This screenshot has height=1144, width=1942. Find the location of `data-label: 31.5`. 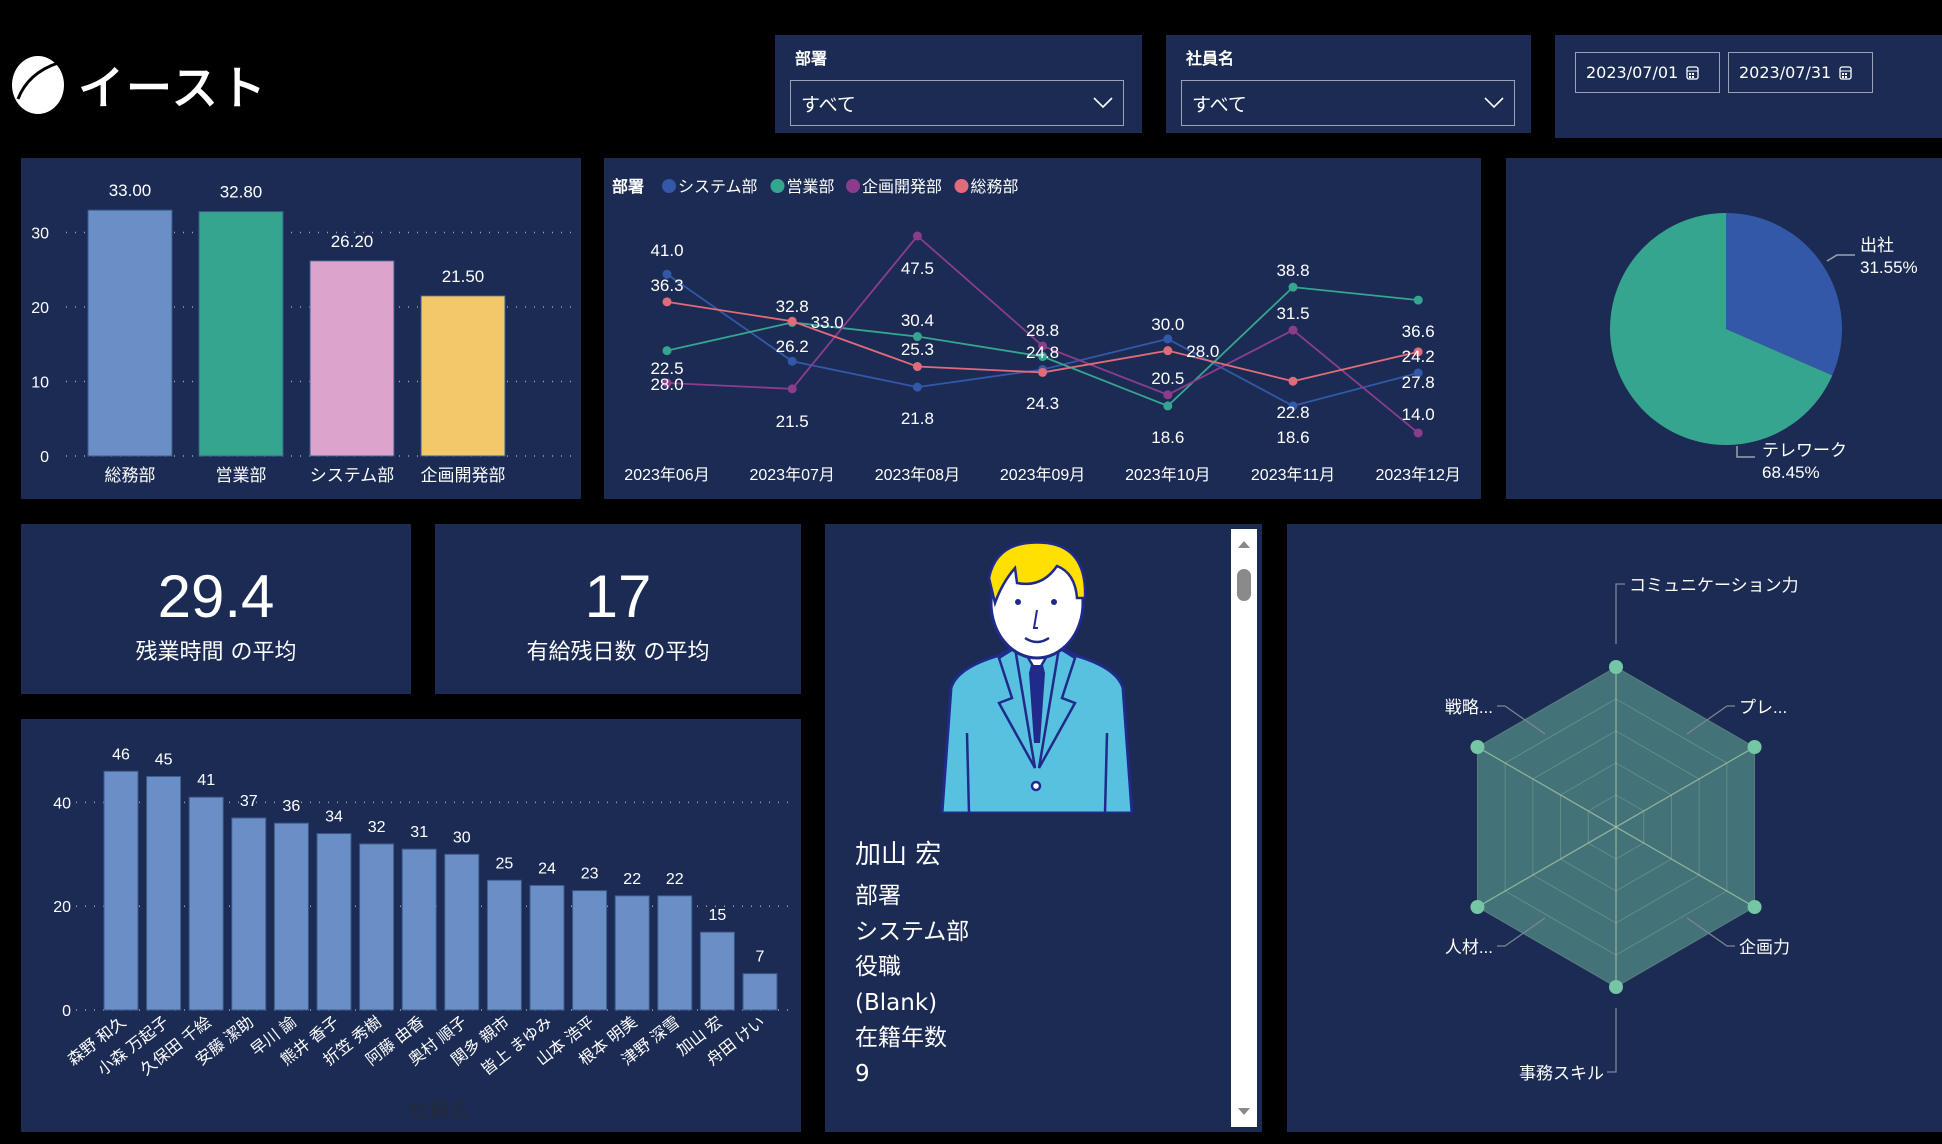

data-label: 31.5 is located at coordinates (1292, 313).